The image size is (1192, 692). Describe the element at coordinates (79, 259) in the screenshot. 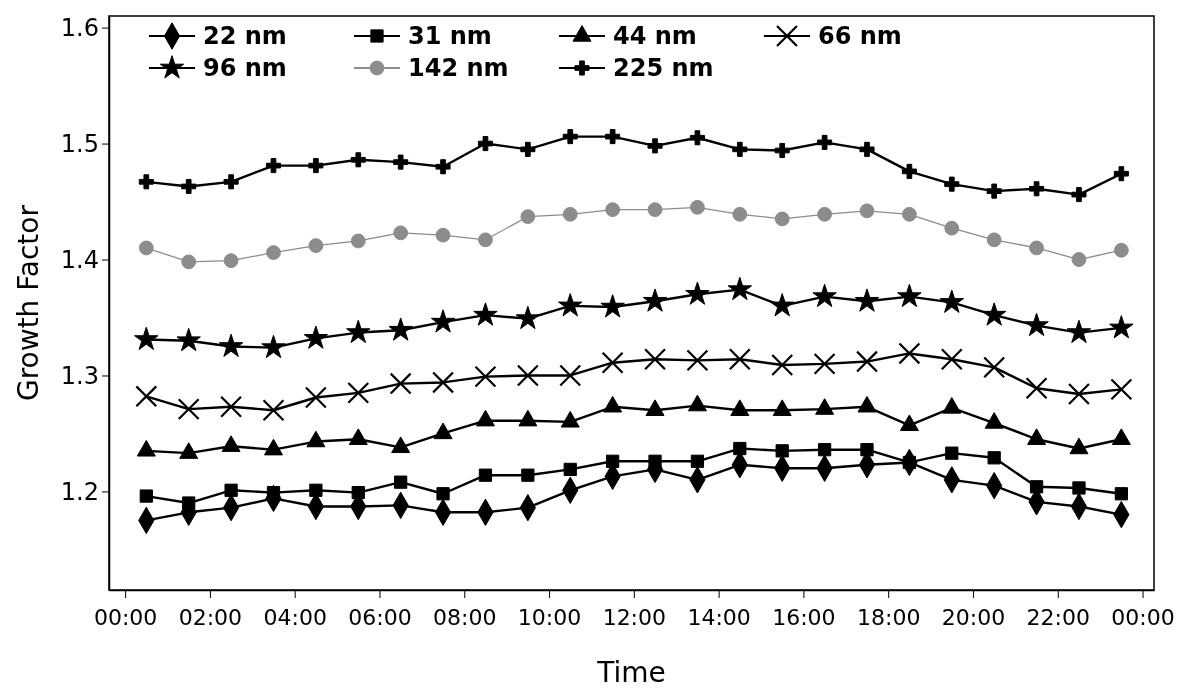

I see `y-tick-label: 1.4` at that location.